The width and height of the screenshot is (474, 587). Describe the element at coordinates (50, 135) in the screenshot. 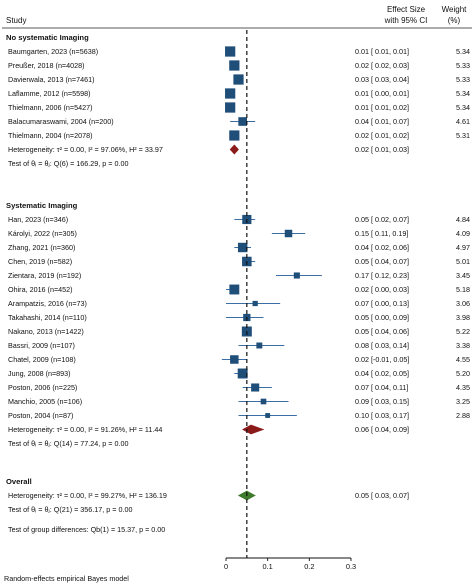

I see `study-label: Thielmann, 2004 (n=2078)` at that location.